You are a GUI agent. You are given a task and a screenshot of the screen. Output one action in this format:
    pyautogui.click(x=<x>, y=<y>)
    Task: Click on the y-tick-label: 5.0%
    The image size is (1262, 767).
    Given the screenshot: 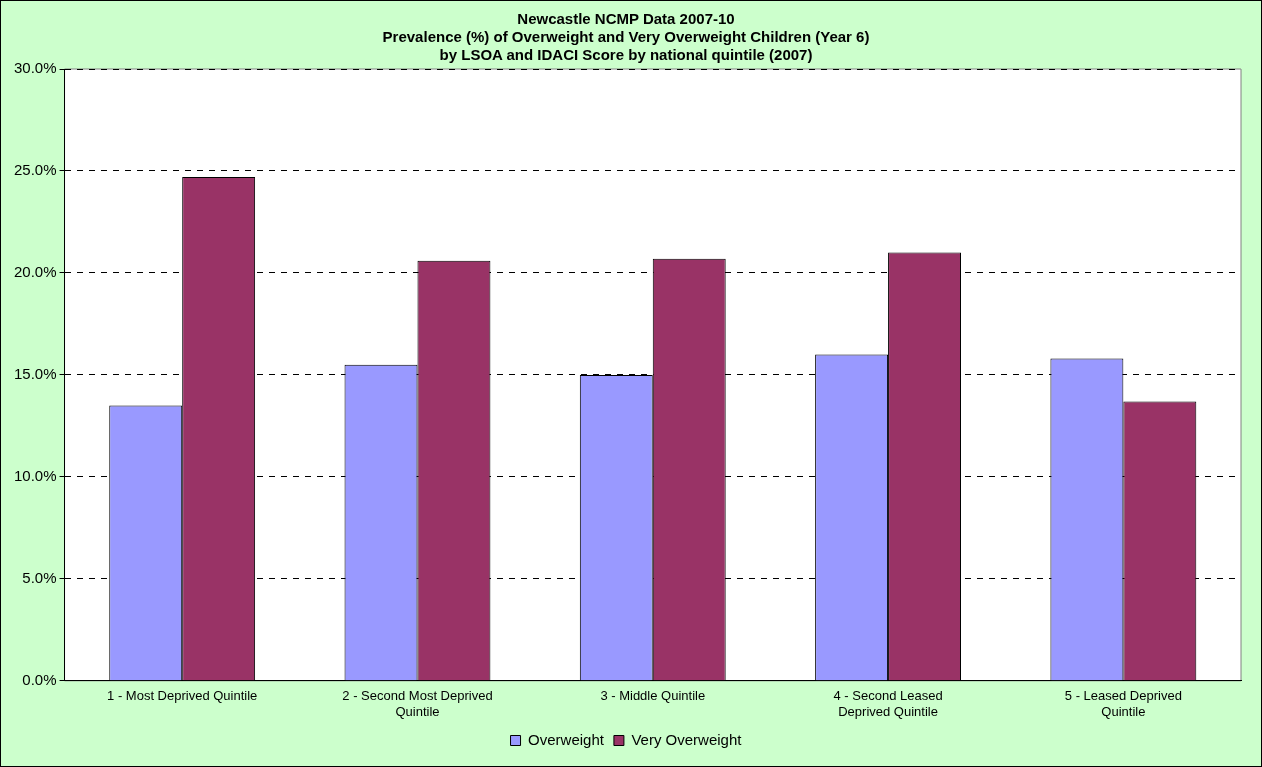 What is the action you would take?
    pyautogui.click(x=39, y=577)
    